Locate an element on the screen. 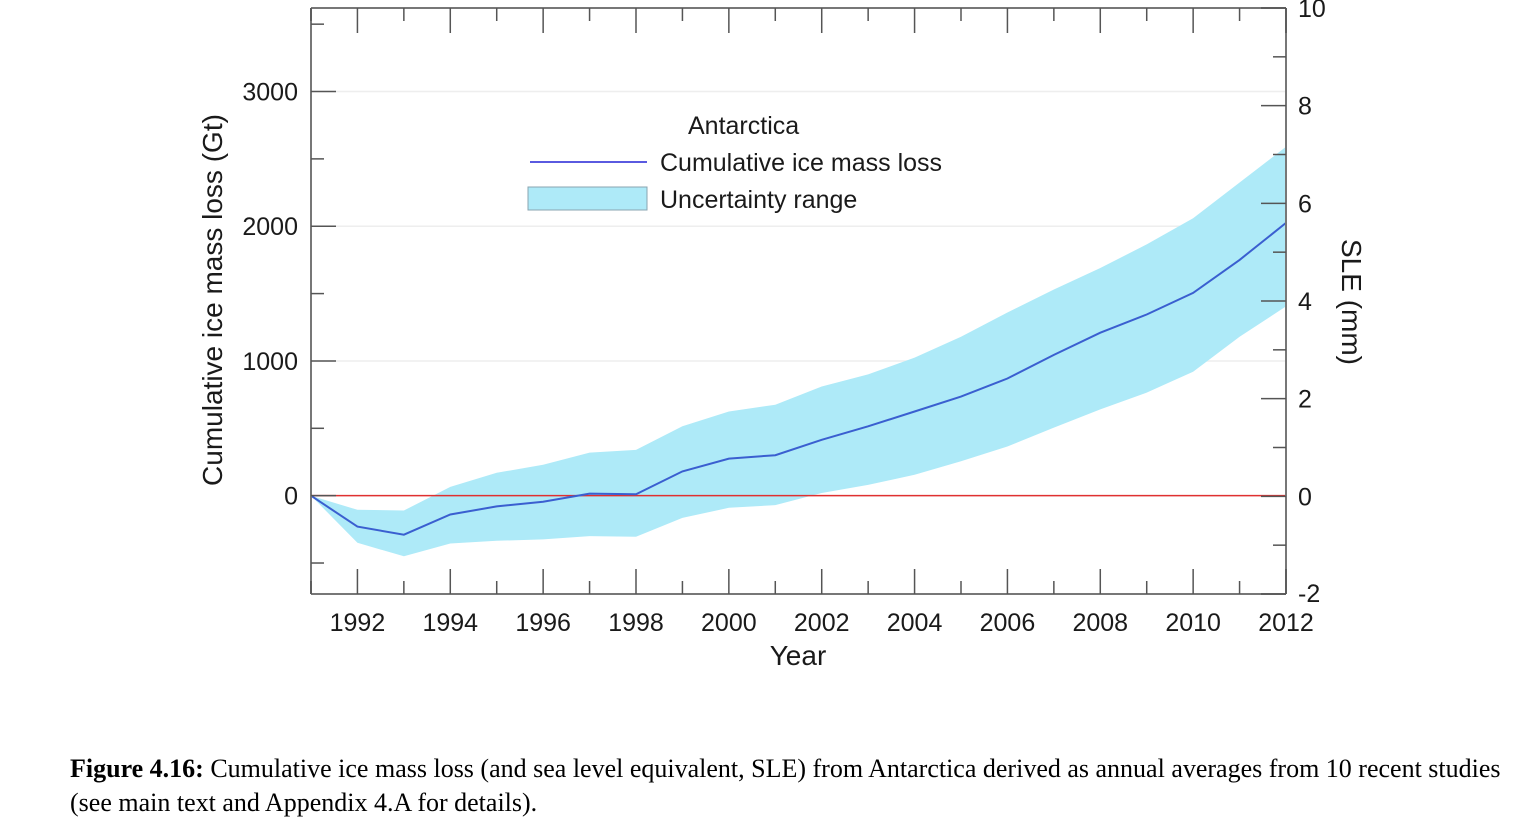  y-axis-title: Cumulative ice mass loss (Gt) is located at coordinates (212, 300).